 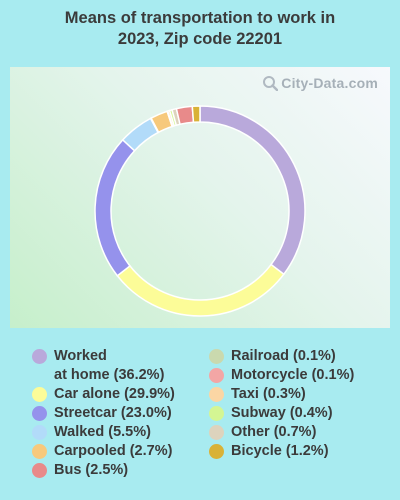 What do you see at coordinates (113, 413) in the screenshot?
I see `legend-label: Streetcar (23.0%)` at bounding box center [113, 413].